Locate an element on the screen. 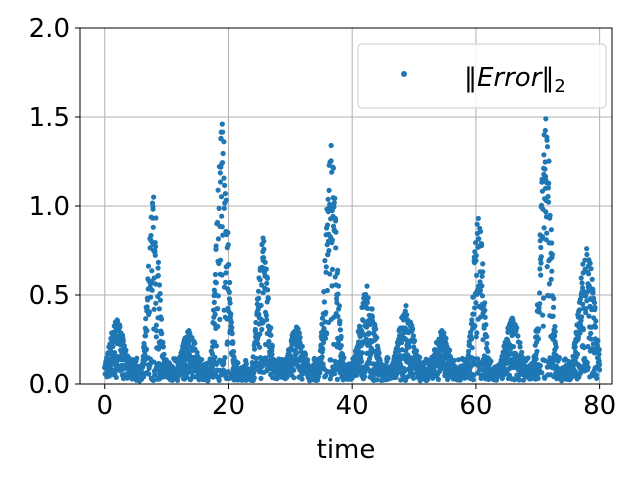 Image resolution: width=640 pixels, height=480 pixels. x-tick-label-0: 0 is located at coordinates (104, 406).